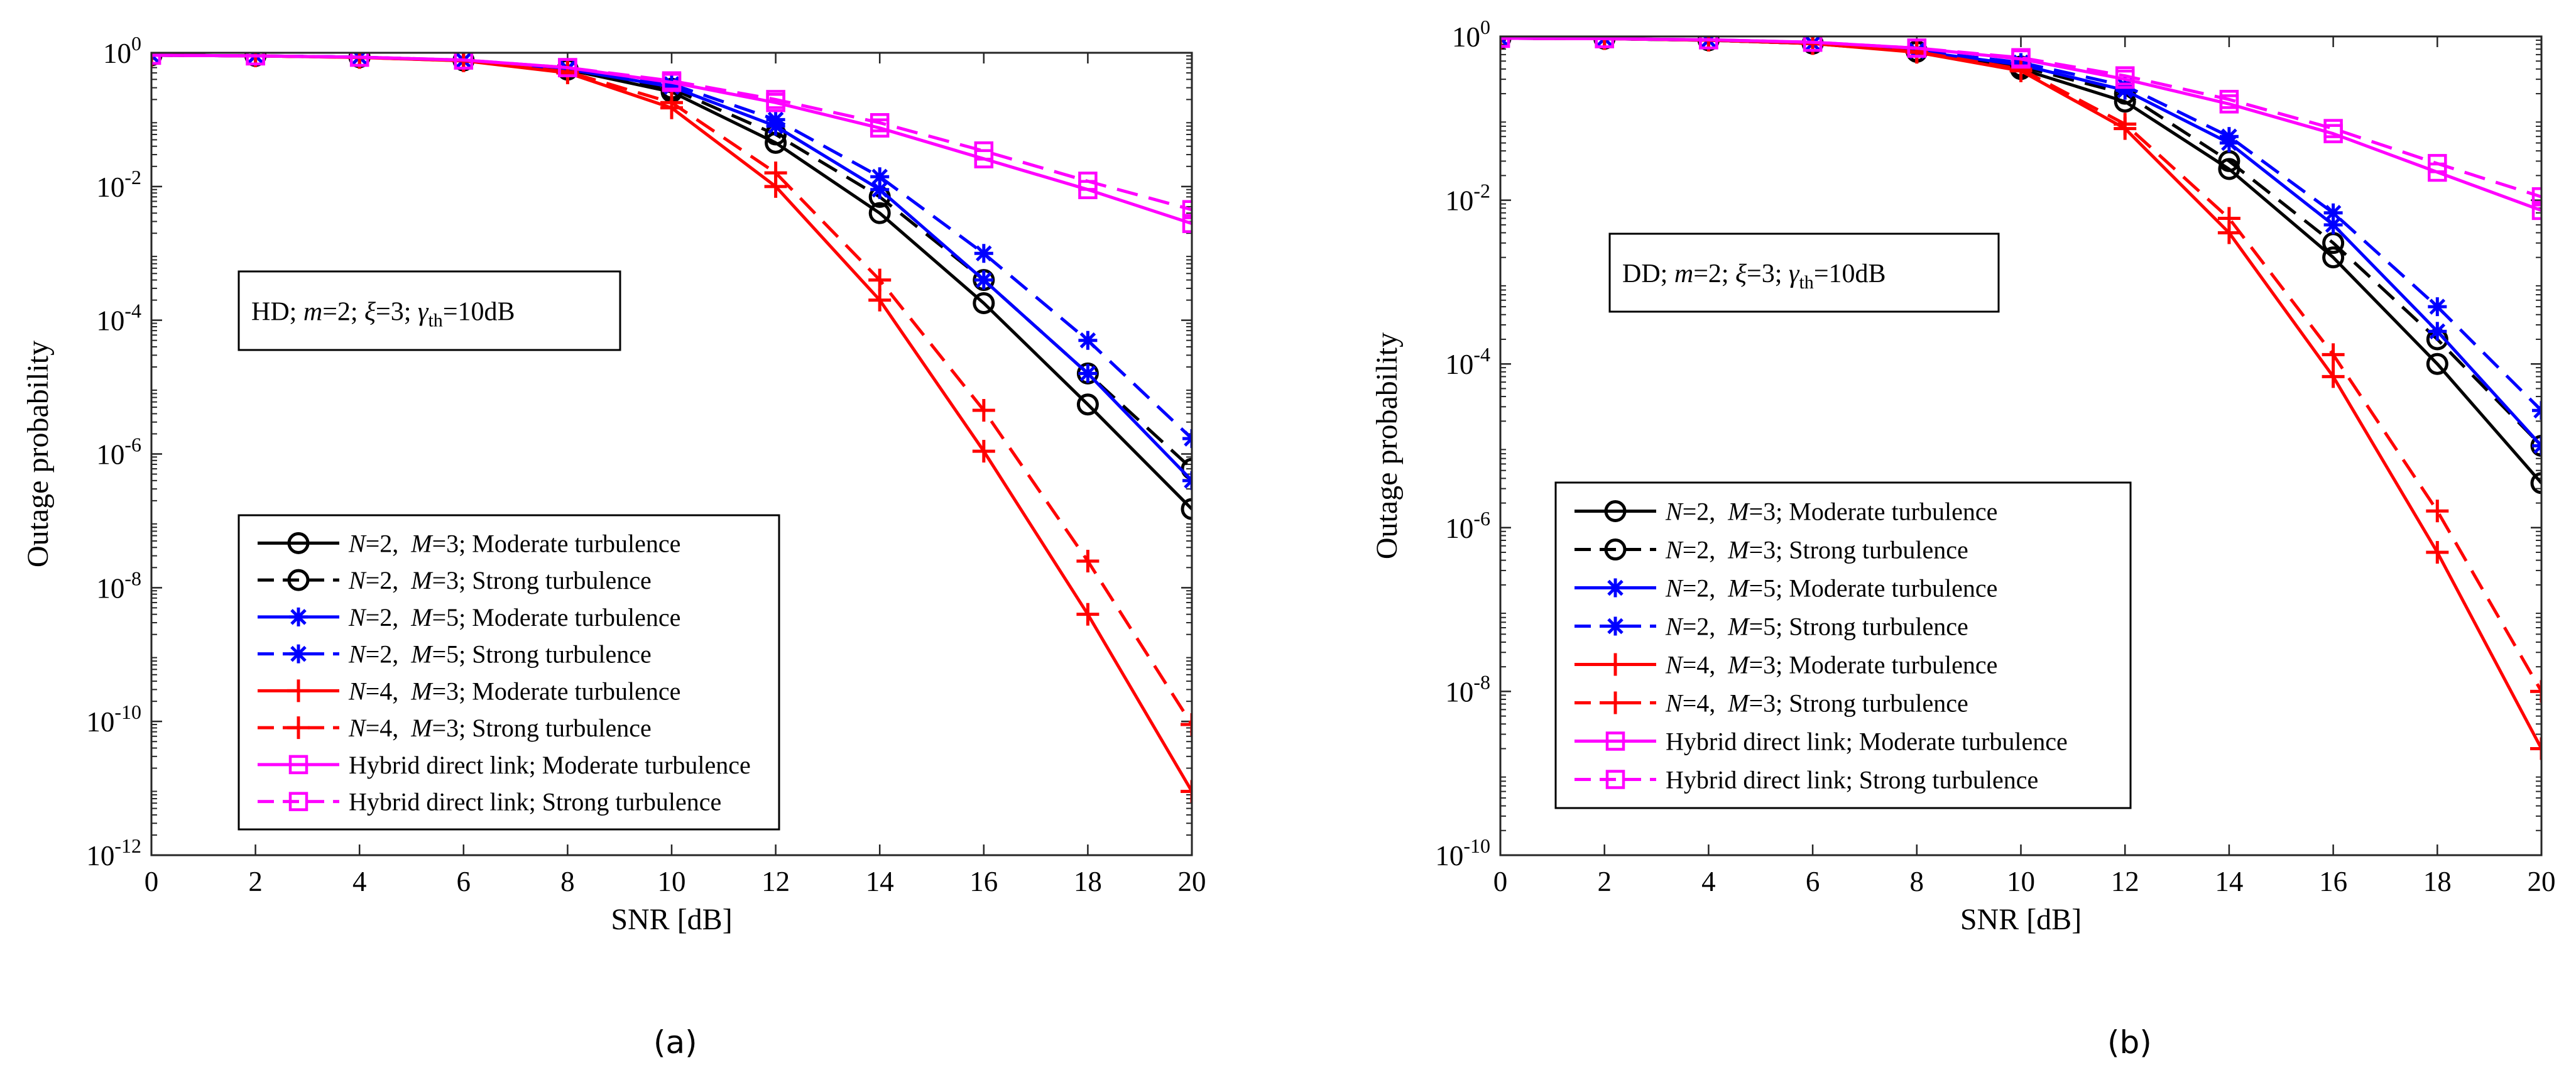  What do you see at coordinates (385, 580) in the screenshot?
I see `legend-n-value: 2` at bounding box center [385, 580].